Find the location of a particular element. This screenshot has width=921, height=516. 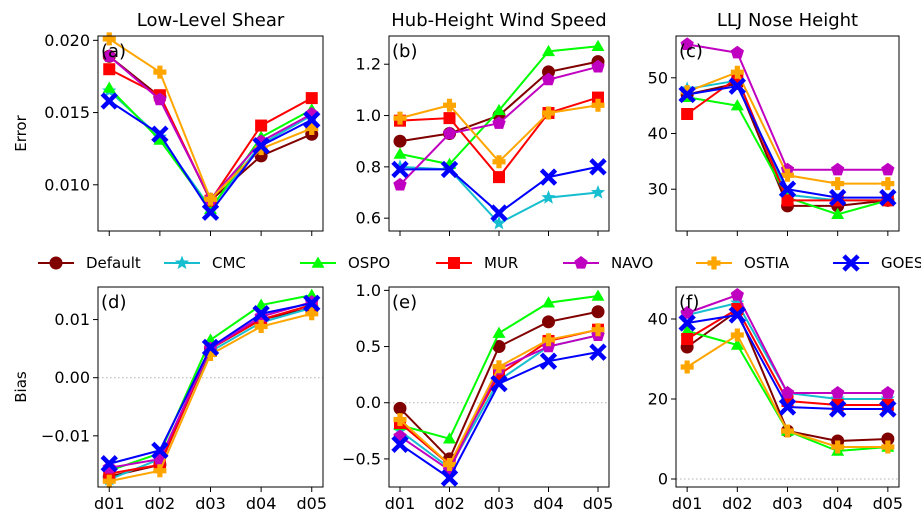

legend-marker-navo is located at coordinates (581, 262).